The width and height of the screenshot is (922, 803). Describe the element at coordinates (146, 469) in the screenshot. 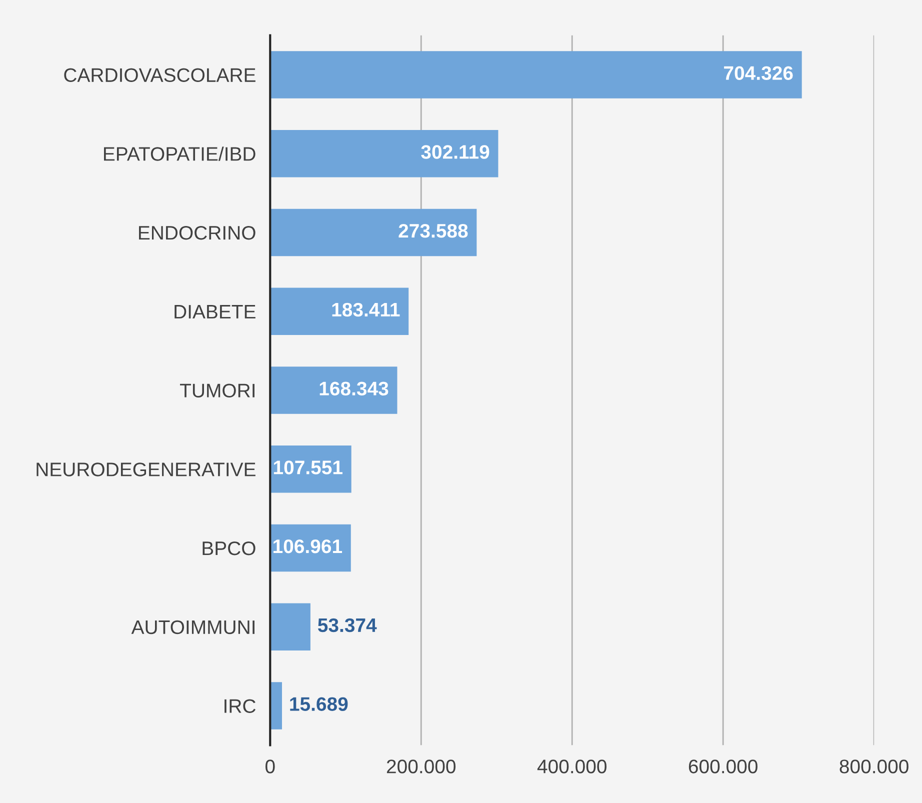

I see `y-tick-label: NEURODEGENERATIVE` at that location.